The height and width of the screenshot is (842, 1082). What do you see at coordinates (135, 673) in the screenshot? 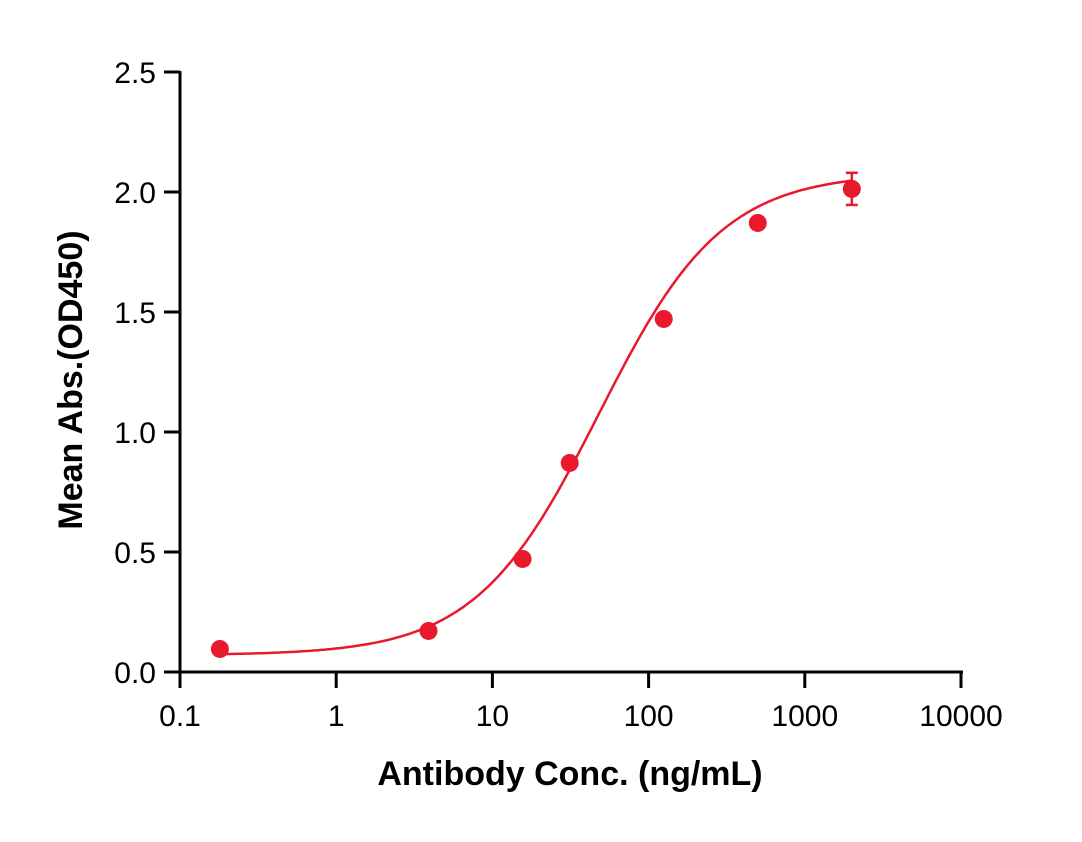
I see `y-tick-label: 0.0` at bounding box center [135, 673].